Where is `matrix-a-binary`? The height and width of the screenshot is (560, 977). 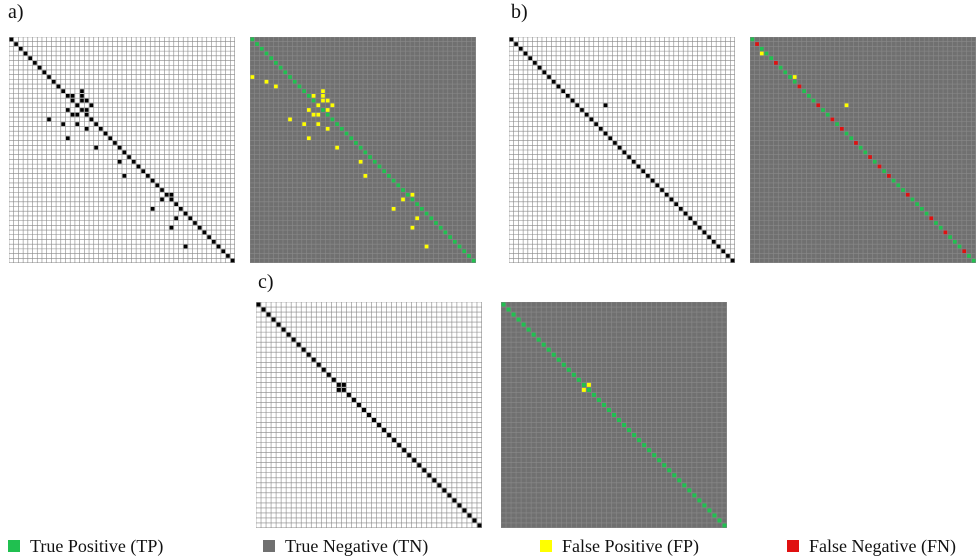 matrix-a-binary is located at coordinates (122, 150).